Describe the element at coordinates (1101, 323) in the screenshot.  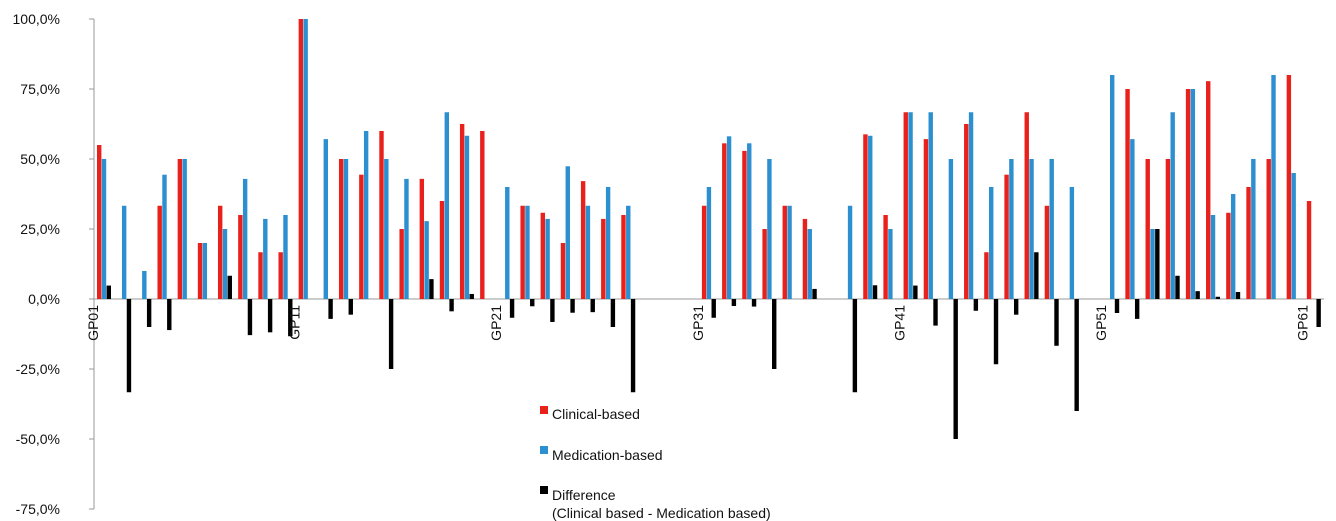
I see `category-label: GP51` at that location.